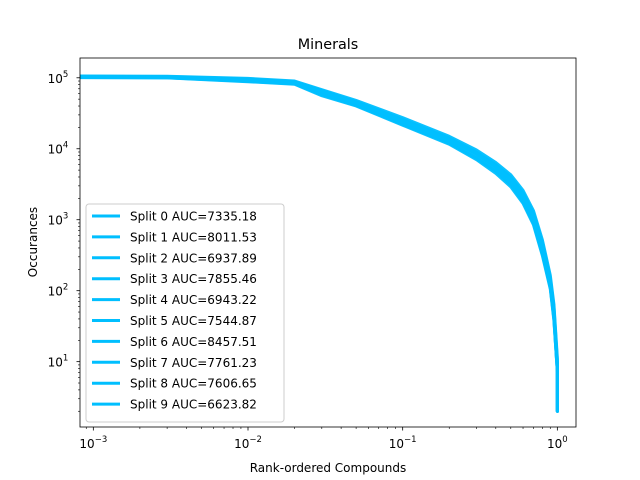  What do you see at coordinates (328, 468) in the screenshot?
I see `x-axis-label: Rank-ordered Compounds` at bounding box center [328, 468].